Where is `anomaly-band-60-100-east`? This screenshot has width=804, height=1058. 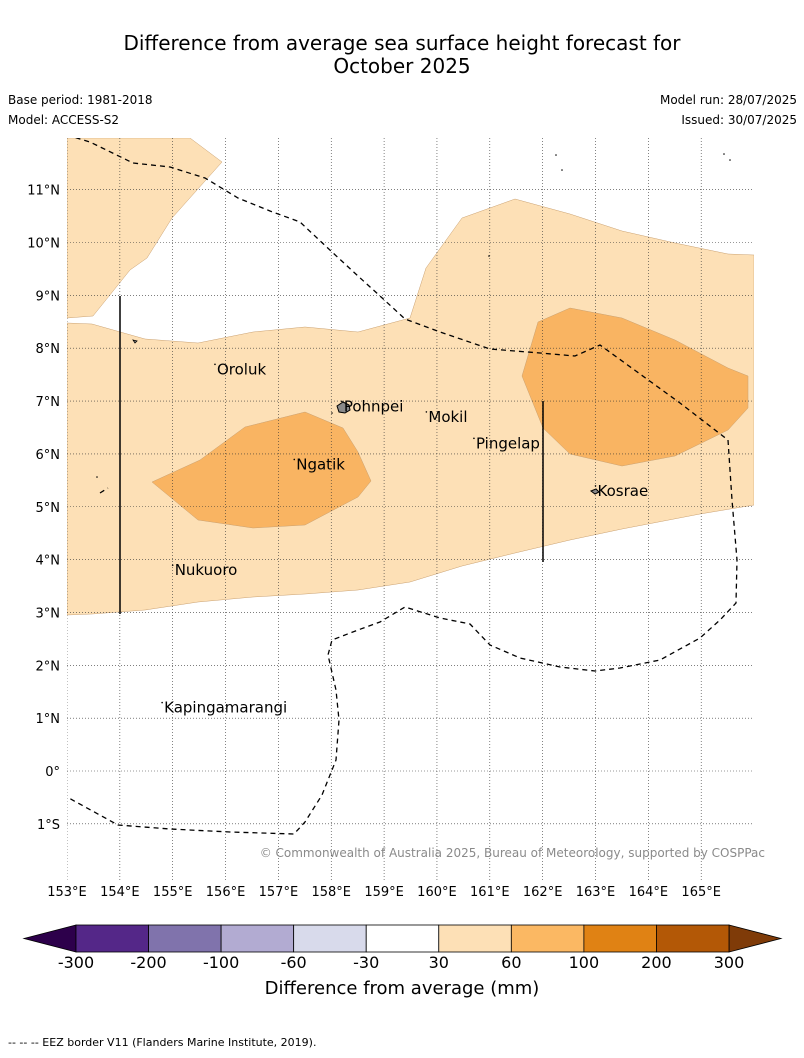 anomaly-band-60-100-east is located at coordinates (635, 387).